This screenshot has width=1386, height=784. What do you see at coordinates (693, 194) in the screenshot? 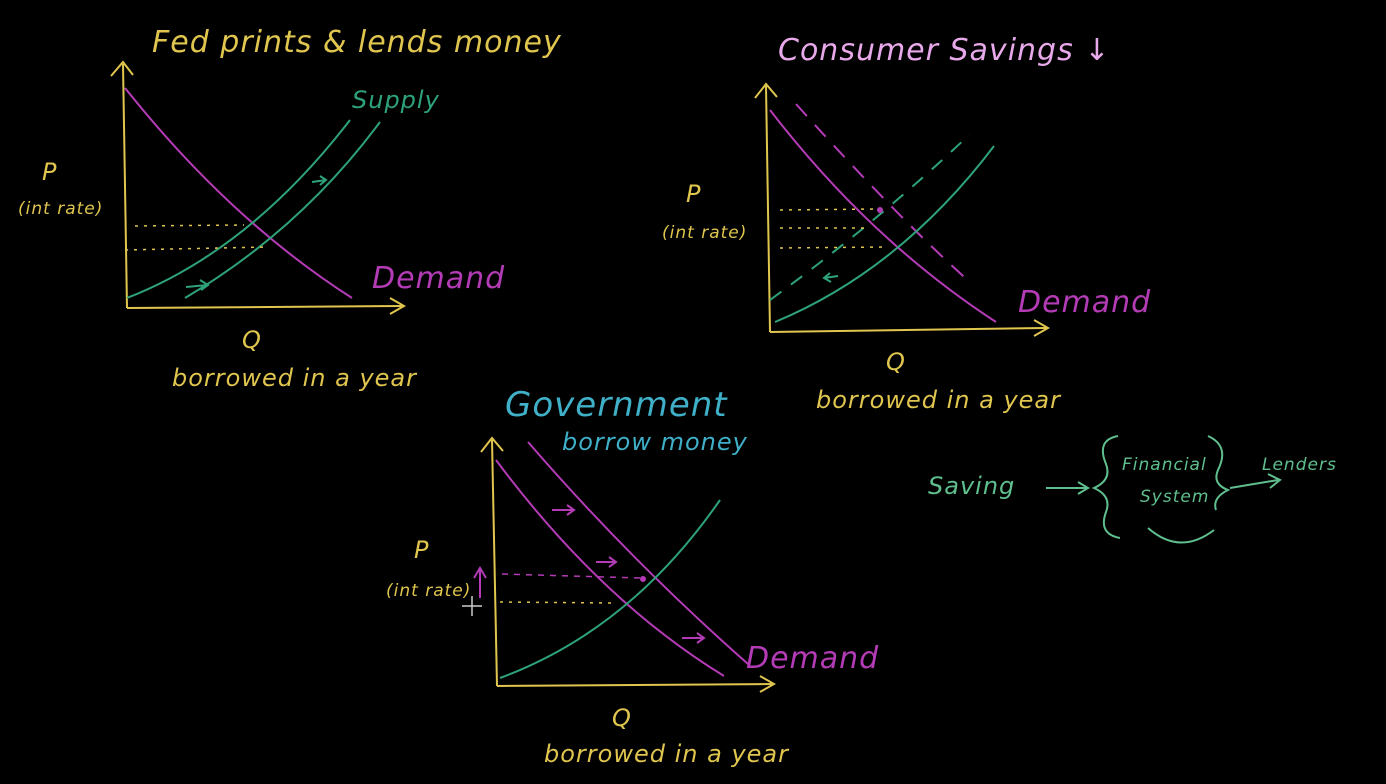
I see `graph2-y-label: P` at bounding box center [693, 194].